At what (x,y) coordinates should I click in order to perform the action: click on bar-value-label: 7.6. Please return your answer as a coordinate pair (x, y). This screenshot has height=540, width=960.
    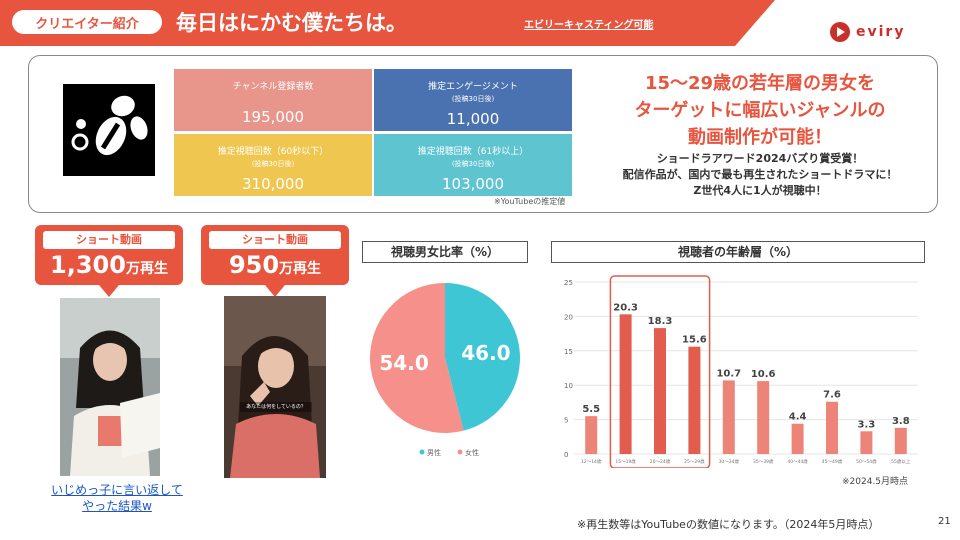
    Looking at the image, I should click on (832, 395).